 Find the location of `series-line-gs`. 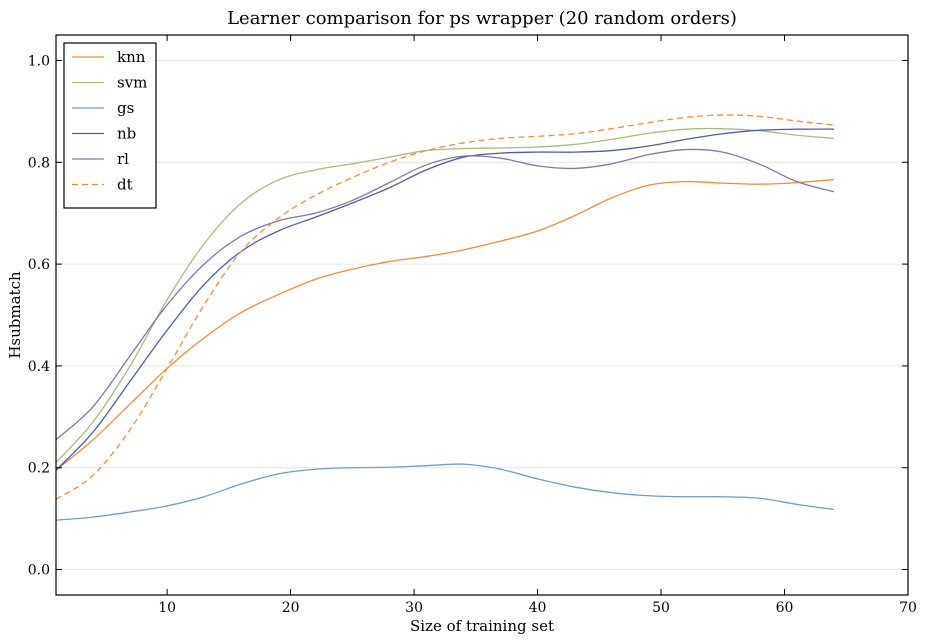

series-line-gs is located at coordinates (444, 492).